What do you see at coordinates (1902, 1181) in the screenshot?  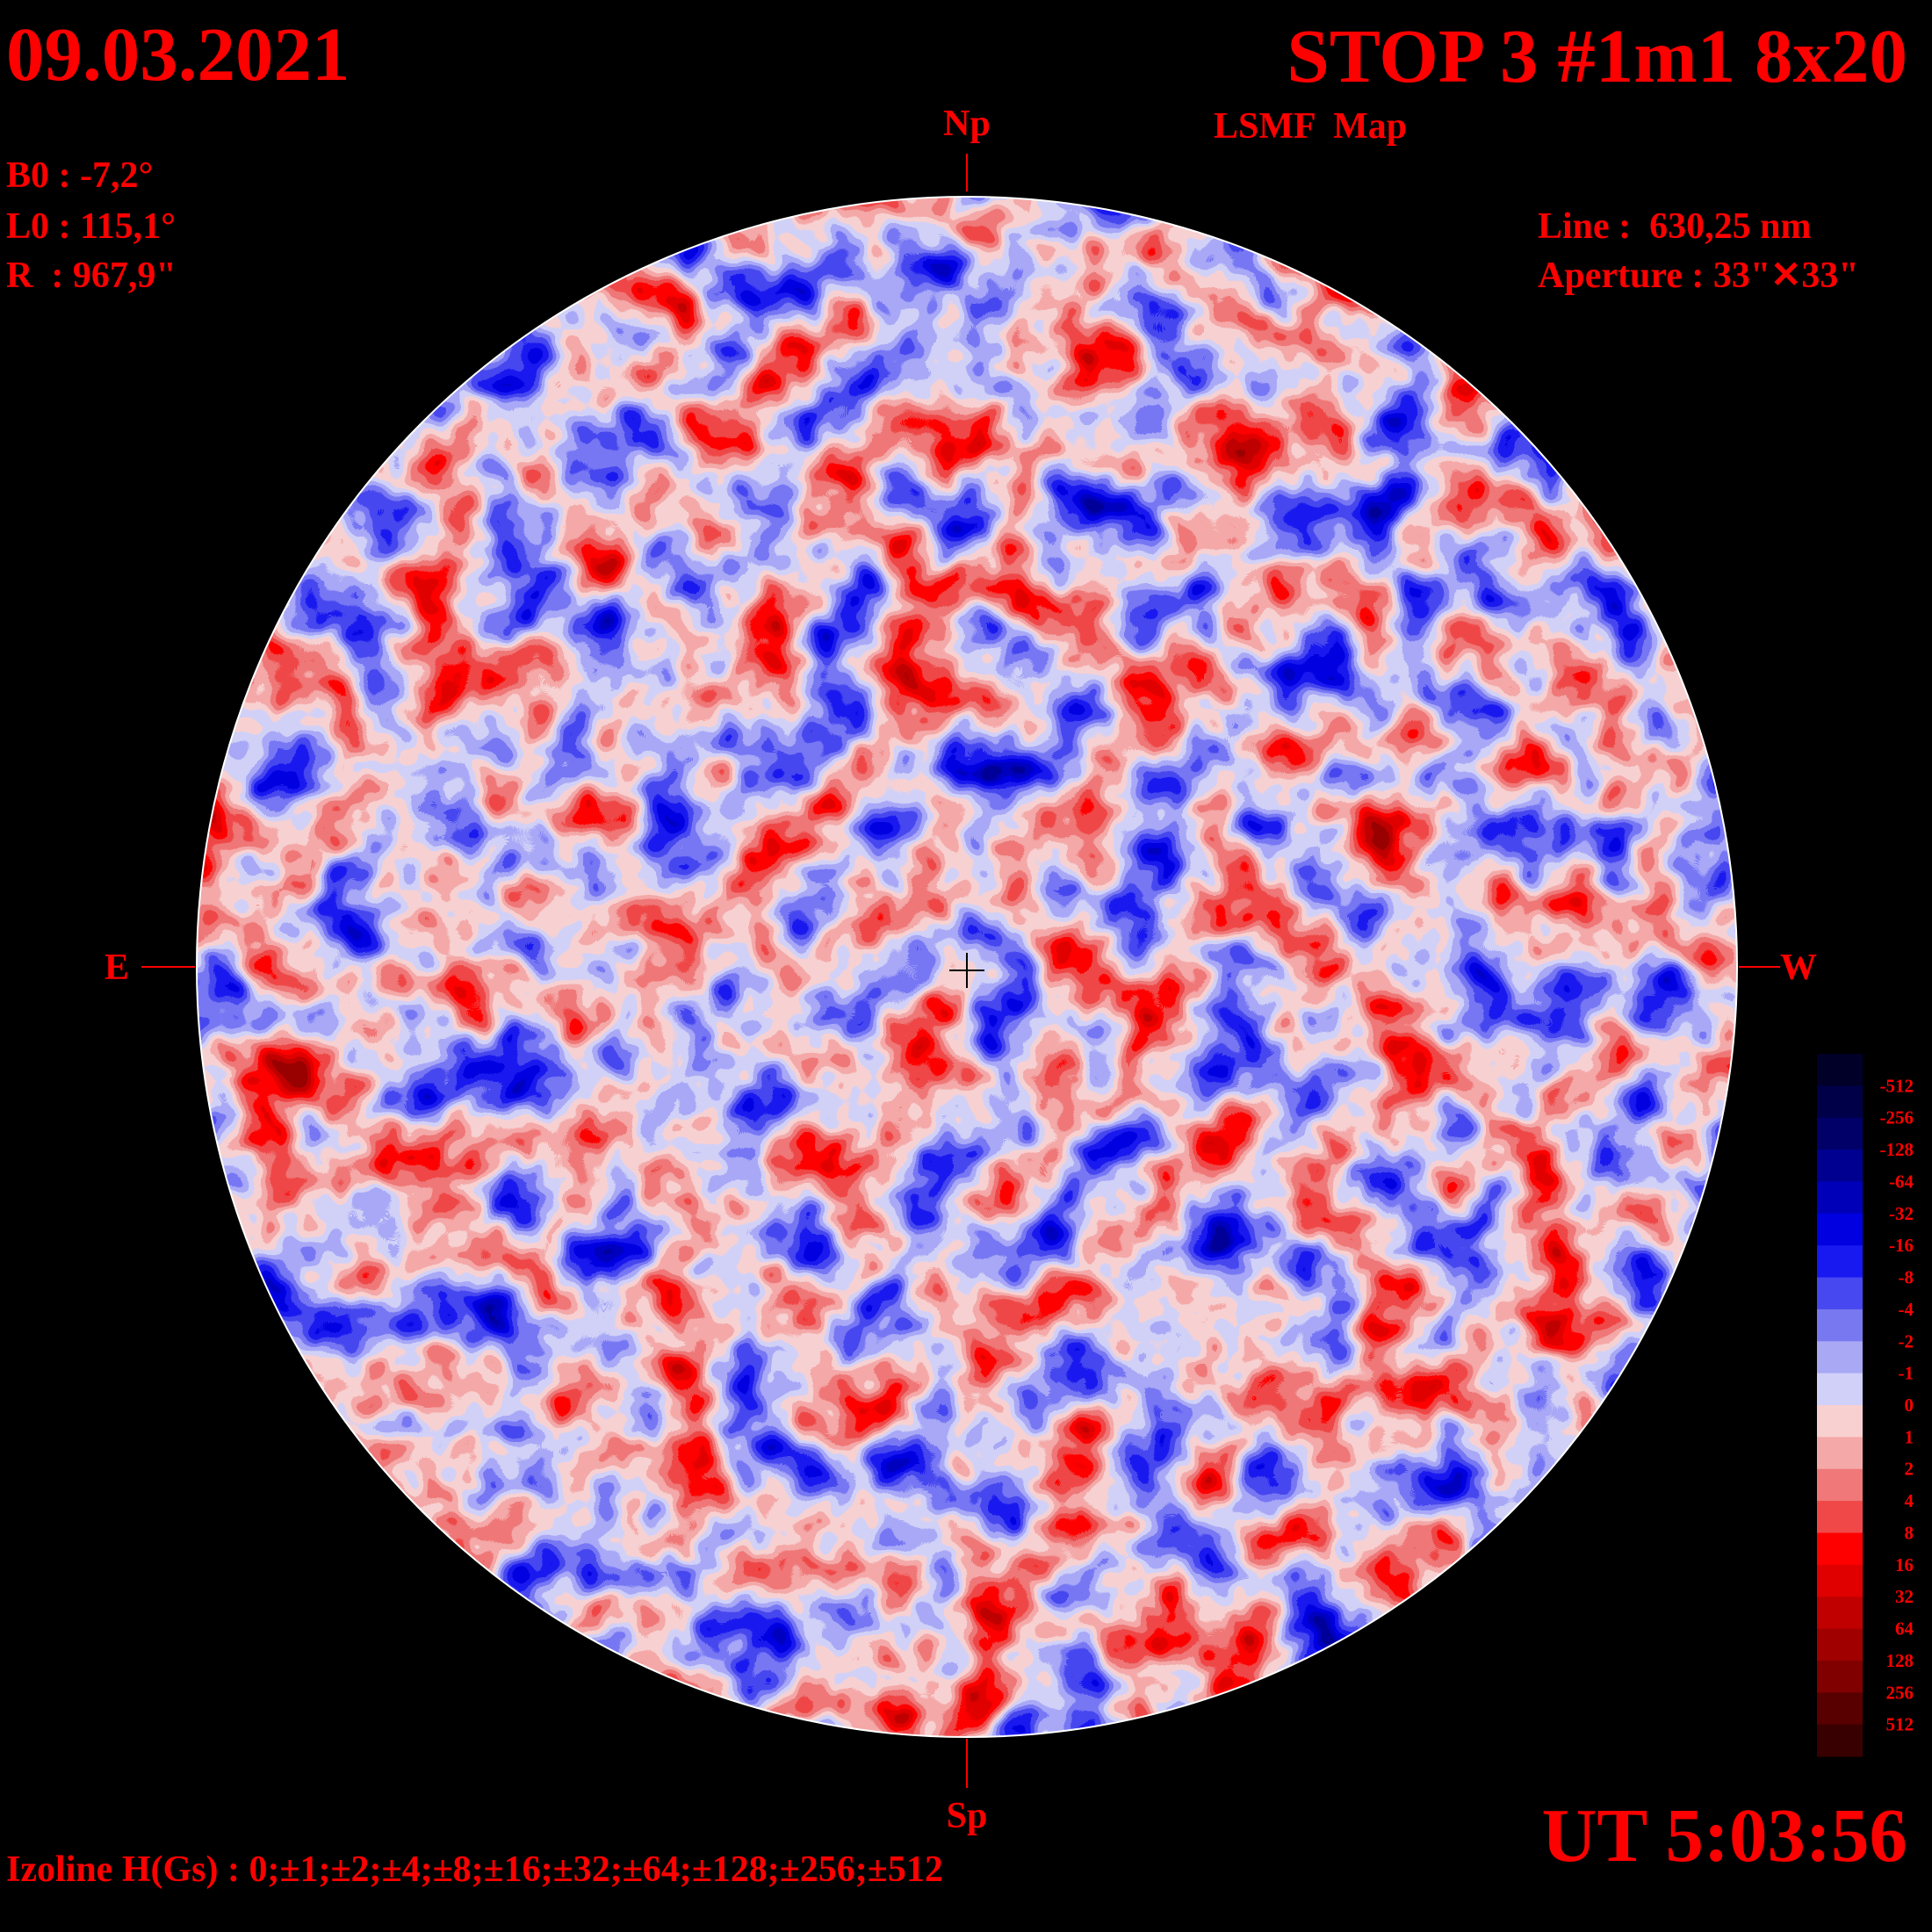 I see `colorbar-label: -64` at bounding box center [1902, 1181].